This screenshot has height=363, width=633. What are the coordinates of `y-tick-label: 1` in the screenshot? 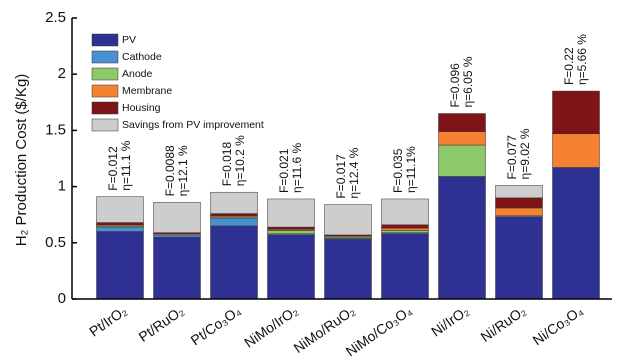 It's located at (62, 186).